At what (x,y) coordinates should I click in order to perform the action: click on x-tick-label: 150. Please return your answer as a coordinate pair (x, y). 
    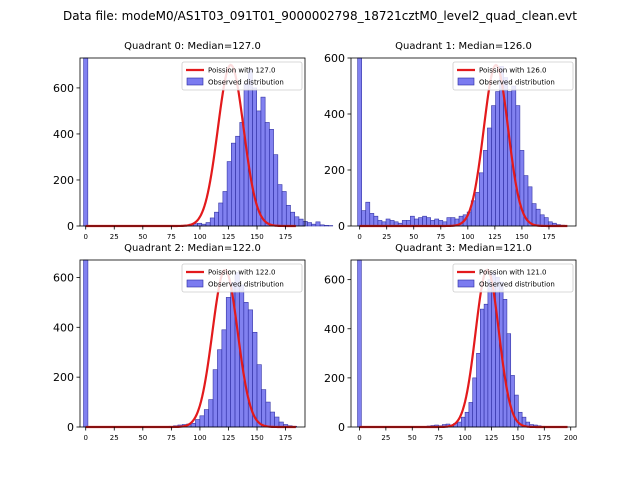
    Looking at the image, I should click on (256, 237).